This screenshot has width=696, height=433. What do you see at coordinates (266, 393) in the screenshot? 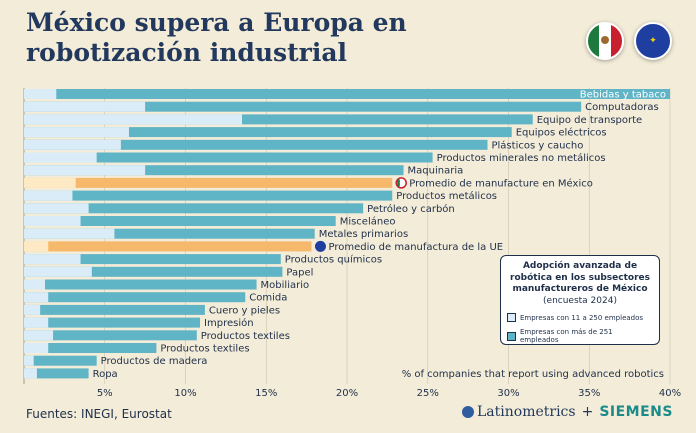
I see `x-tick-label: 15%` at bounding box center [266, 393].